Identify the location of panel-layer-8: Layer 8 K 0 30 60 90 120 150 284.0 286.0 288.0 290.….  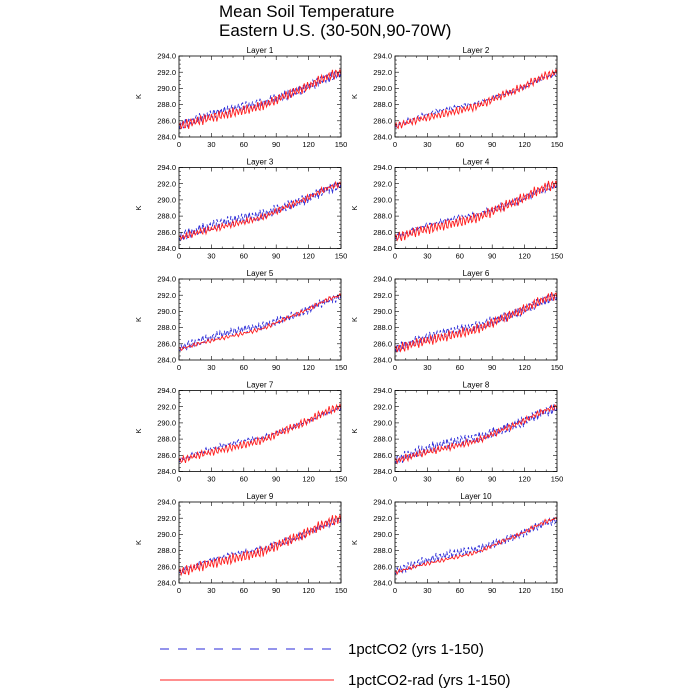
(456, 432).